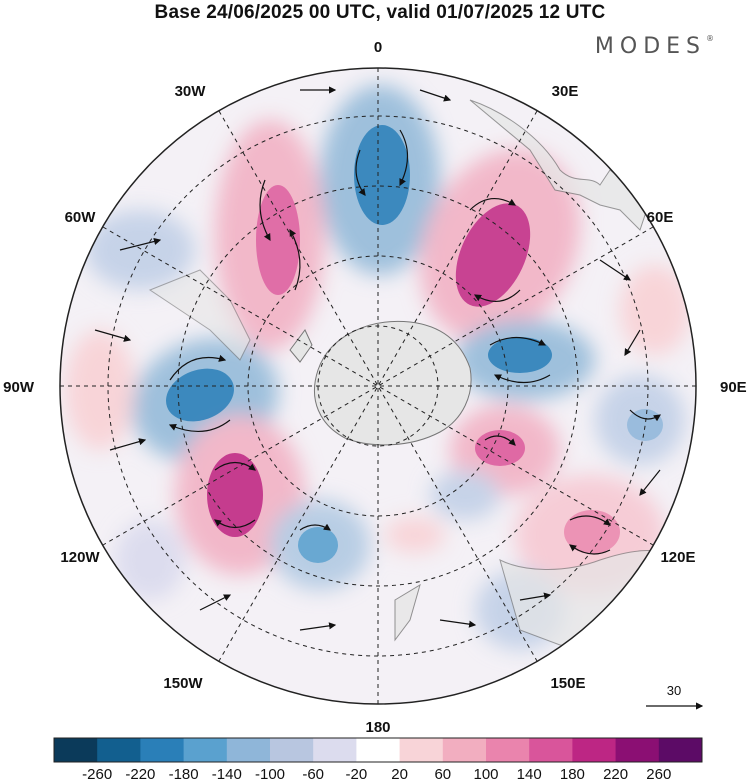  Describe the element at coordinates (301, 346) in the screenshot. I see `antarctic-peninsula` at that location.